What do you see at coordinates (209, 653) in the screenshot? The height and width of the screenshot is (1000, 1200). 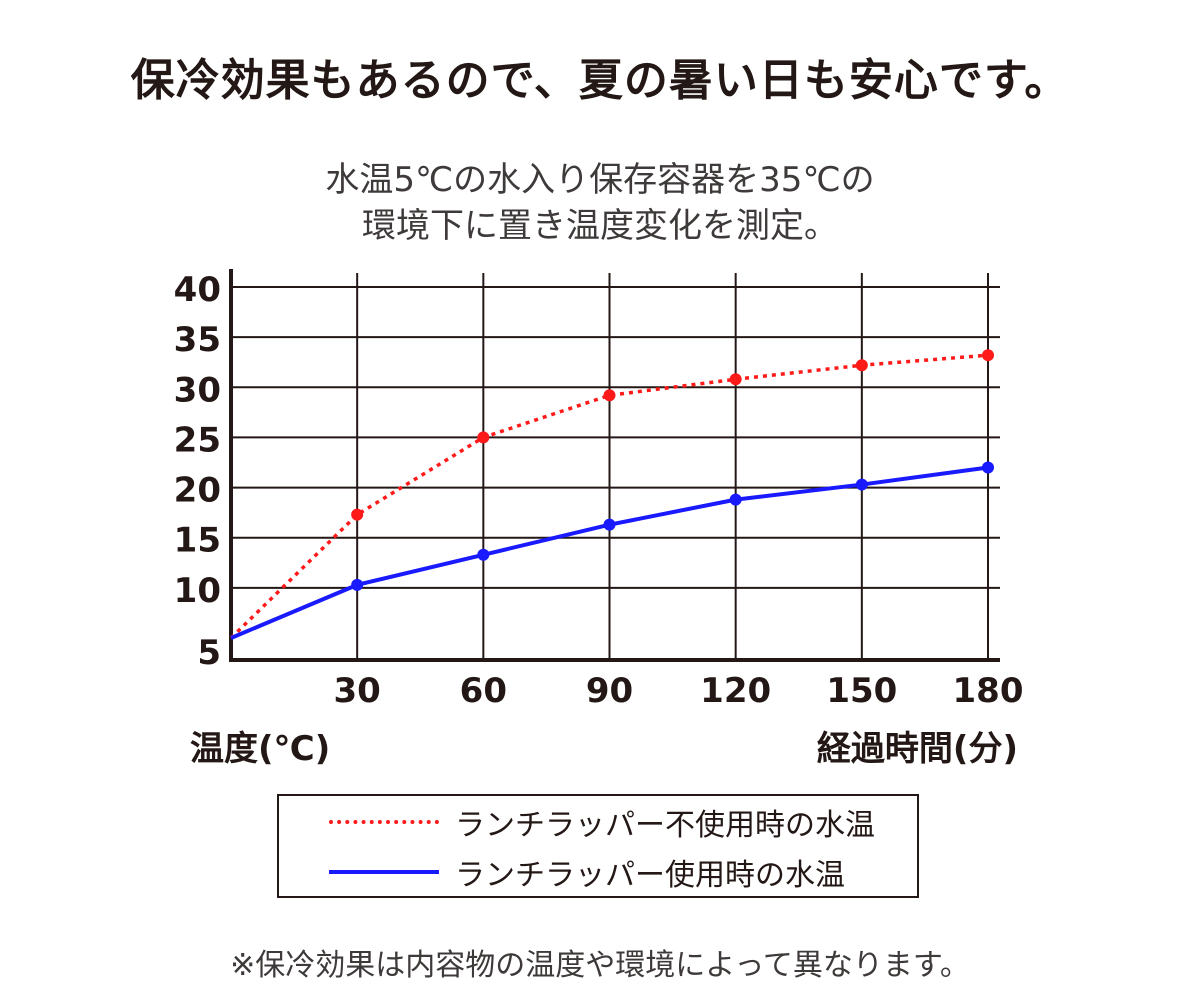 I see `y-tick-label: 5` at bounding box center [209, 653].